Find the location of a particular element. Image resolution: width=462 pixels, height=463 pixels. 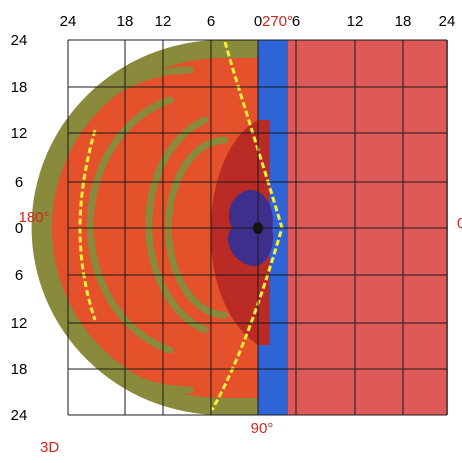

angle-label-bottom: 90° is located at coordinates (262, 428).